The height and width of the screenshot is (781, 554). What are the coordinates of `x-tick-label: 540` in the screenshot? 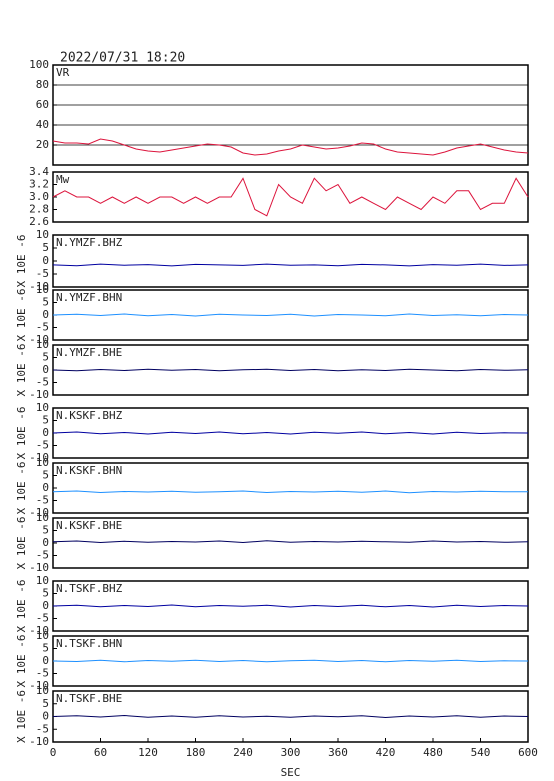 It's located at (481, 752).